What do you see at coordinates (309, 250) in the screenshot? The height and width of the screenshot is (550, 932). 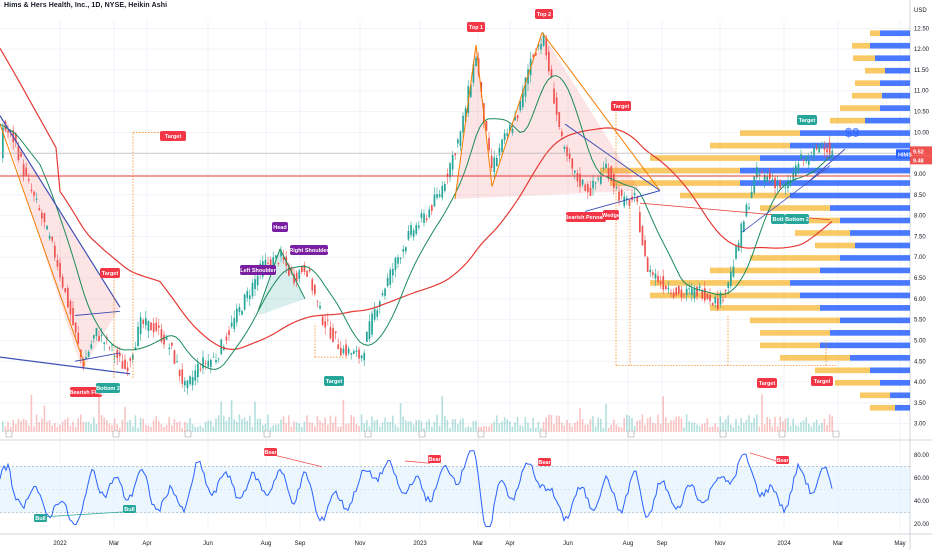 I see `label-right-shoulder: Right Shoulder` at bounding box center [309, 250].